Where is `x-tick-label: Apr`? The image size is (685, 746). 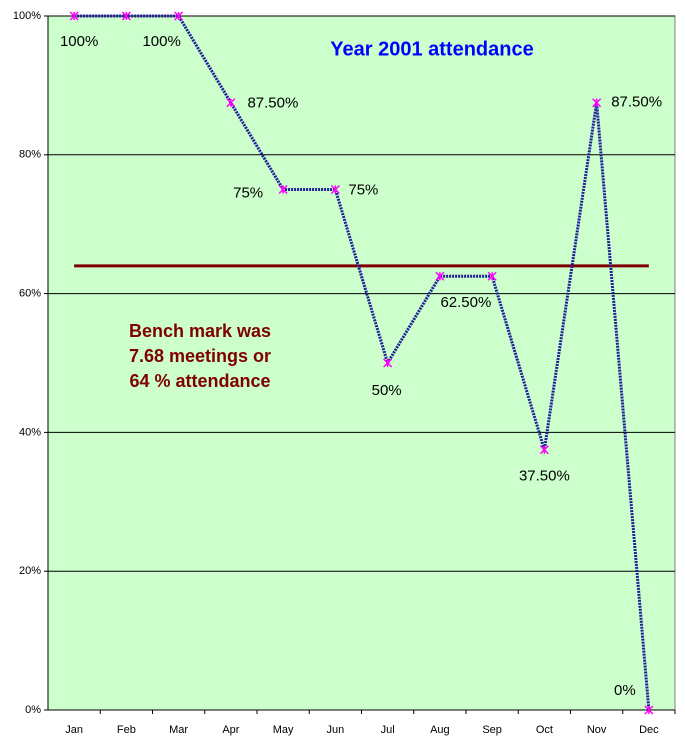
x-tick-label: Apr is located at coordinates (230, 730).